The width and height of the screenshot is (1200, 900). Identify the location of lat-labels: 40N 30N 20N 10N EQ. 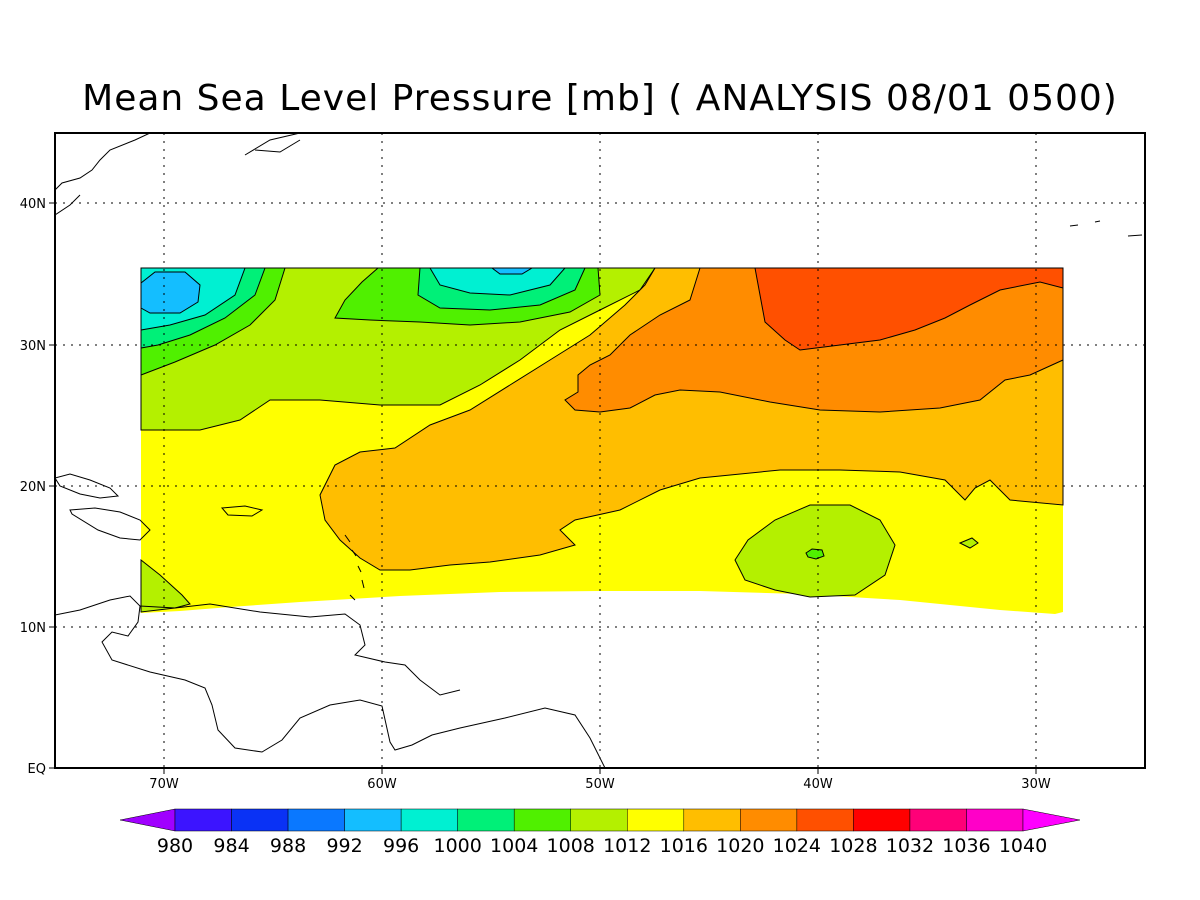
(33, 487).